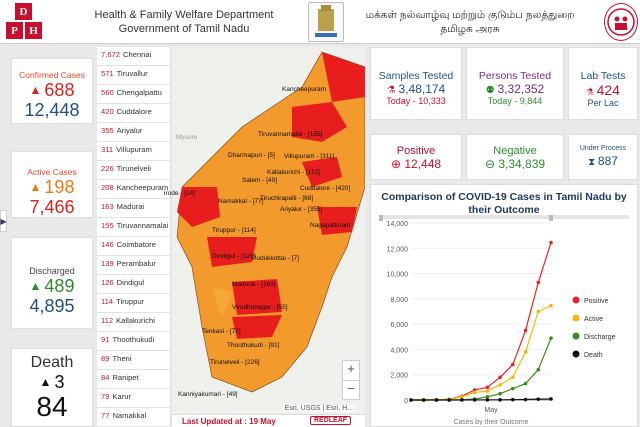 The image size is (640, 427). I want to click on negative-tile: Negative ⊖ 3,34,839, so click(515, 157).